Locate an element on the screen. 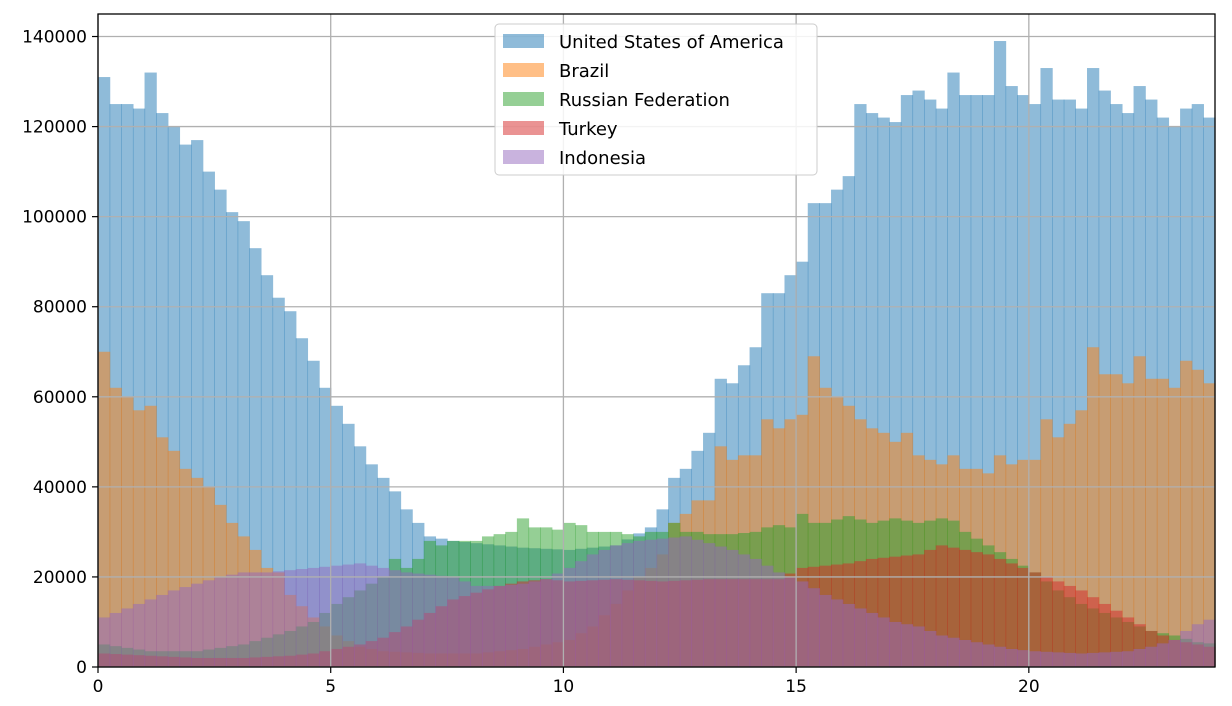 The width and height of the screenshot is (1232, 706). y-tick-label: 20000 is located at coordinates (60, 578).